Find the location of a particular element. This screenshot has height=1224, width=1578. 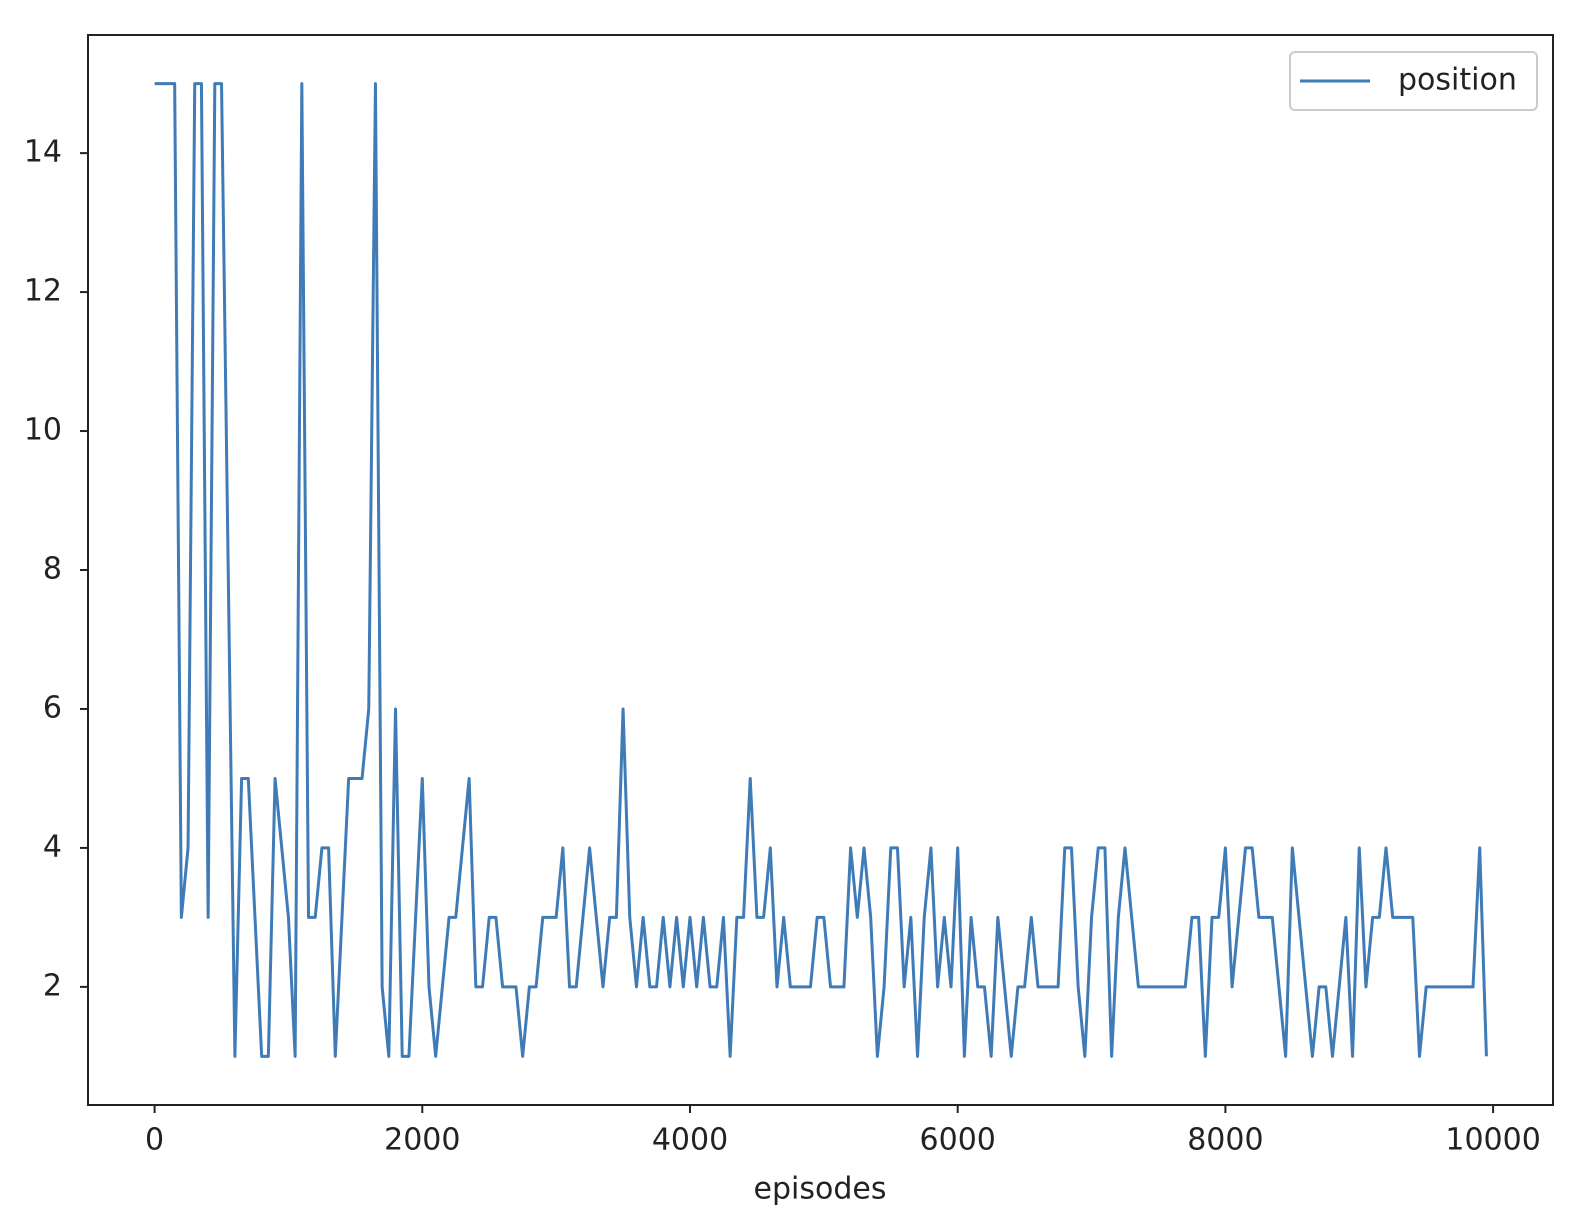

x-tick-label: 8000 is located at coordinates (1225, 1140).